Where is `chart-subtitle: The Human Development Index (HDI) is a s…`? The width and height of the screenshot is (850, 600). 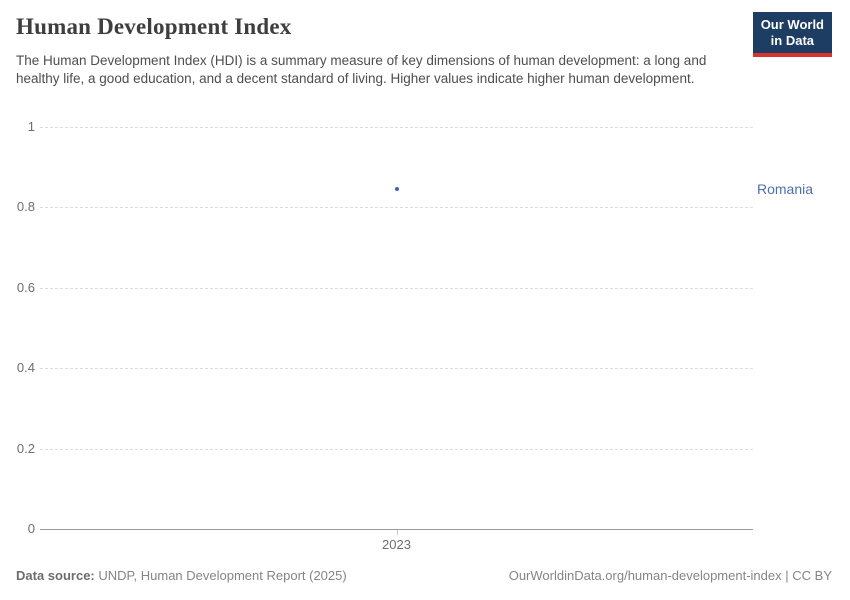 chart-subtitle: The Human Development Index (HDI) is a s… is located at coordinates (361, 69).